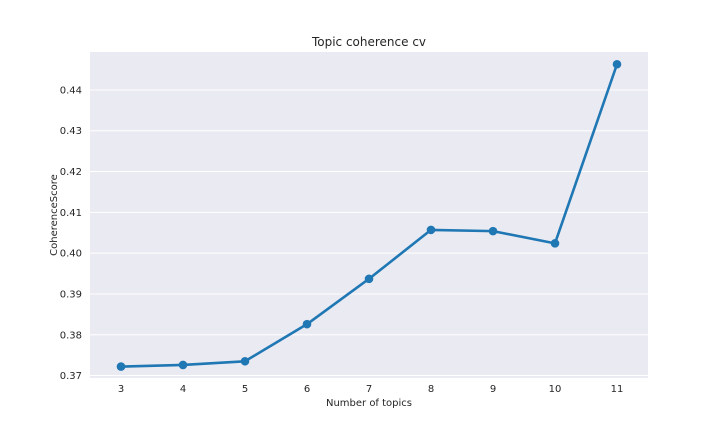 The width and height of the screenshot is (720, 432). I want to click on y-tick-label: 0.41, so click(71, 213).